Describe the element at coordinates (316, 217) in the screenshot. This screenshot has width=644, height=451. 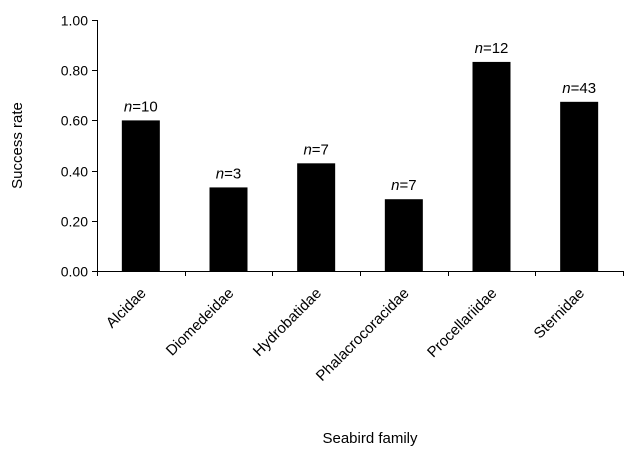
I see `bar-hydrobatidae` at that location.